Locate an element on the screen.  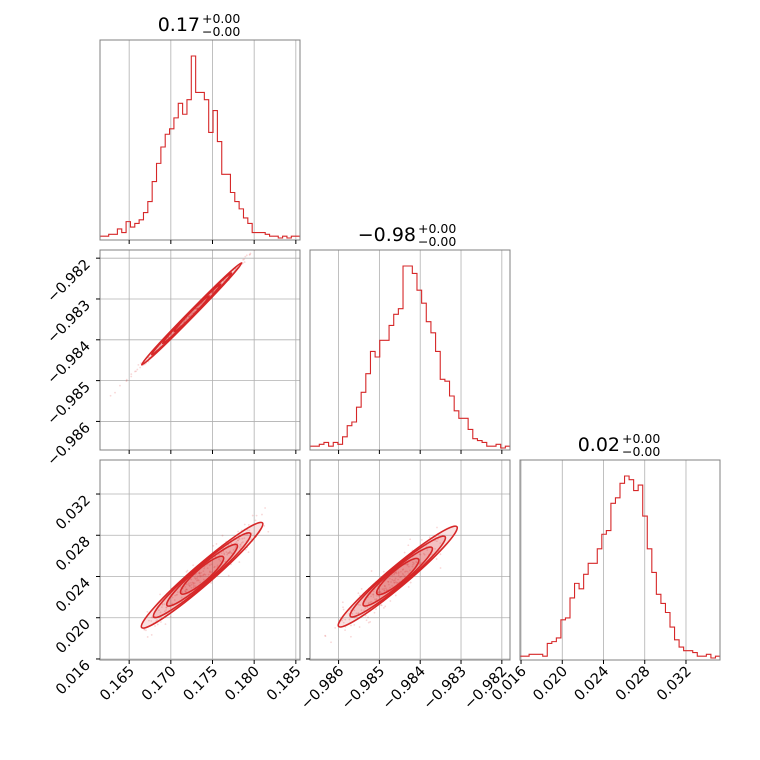
tick-label-y: −0.985 is located at coordinates (69, 403).